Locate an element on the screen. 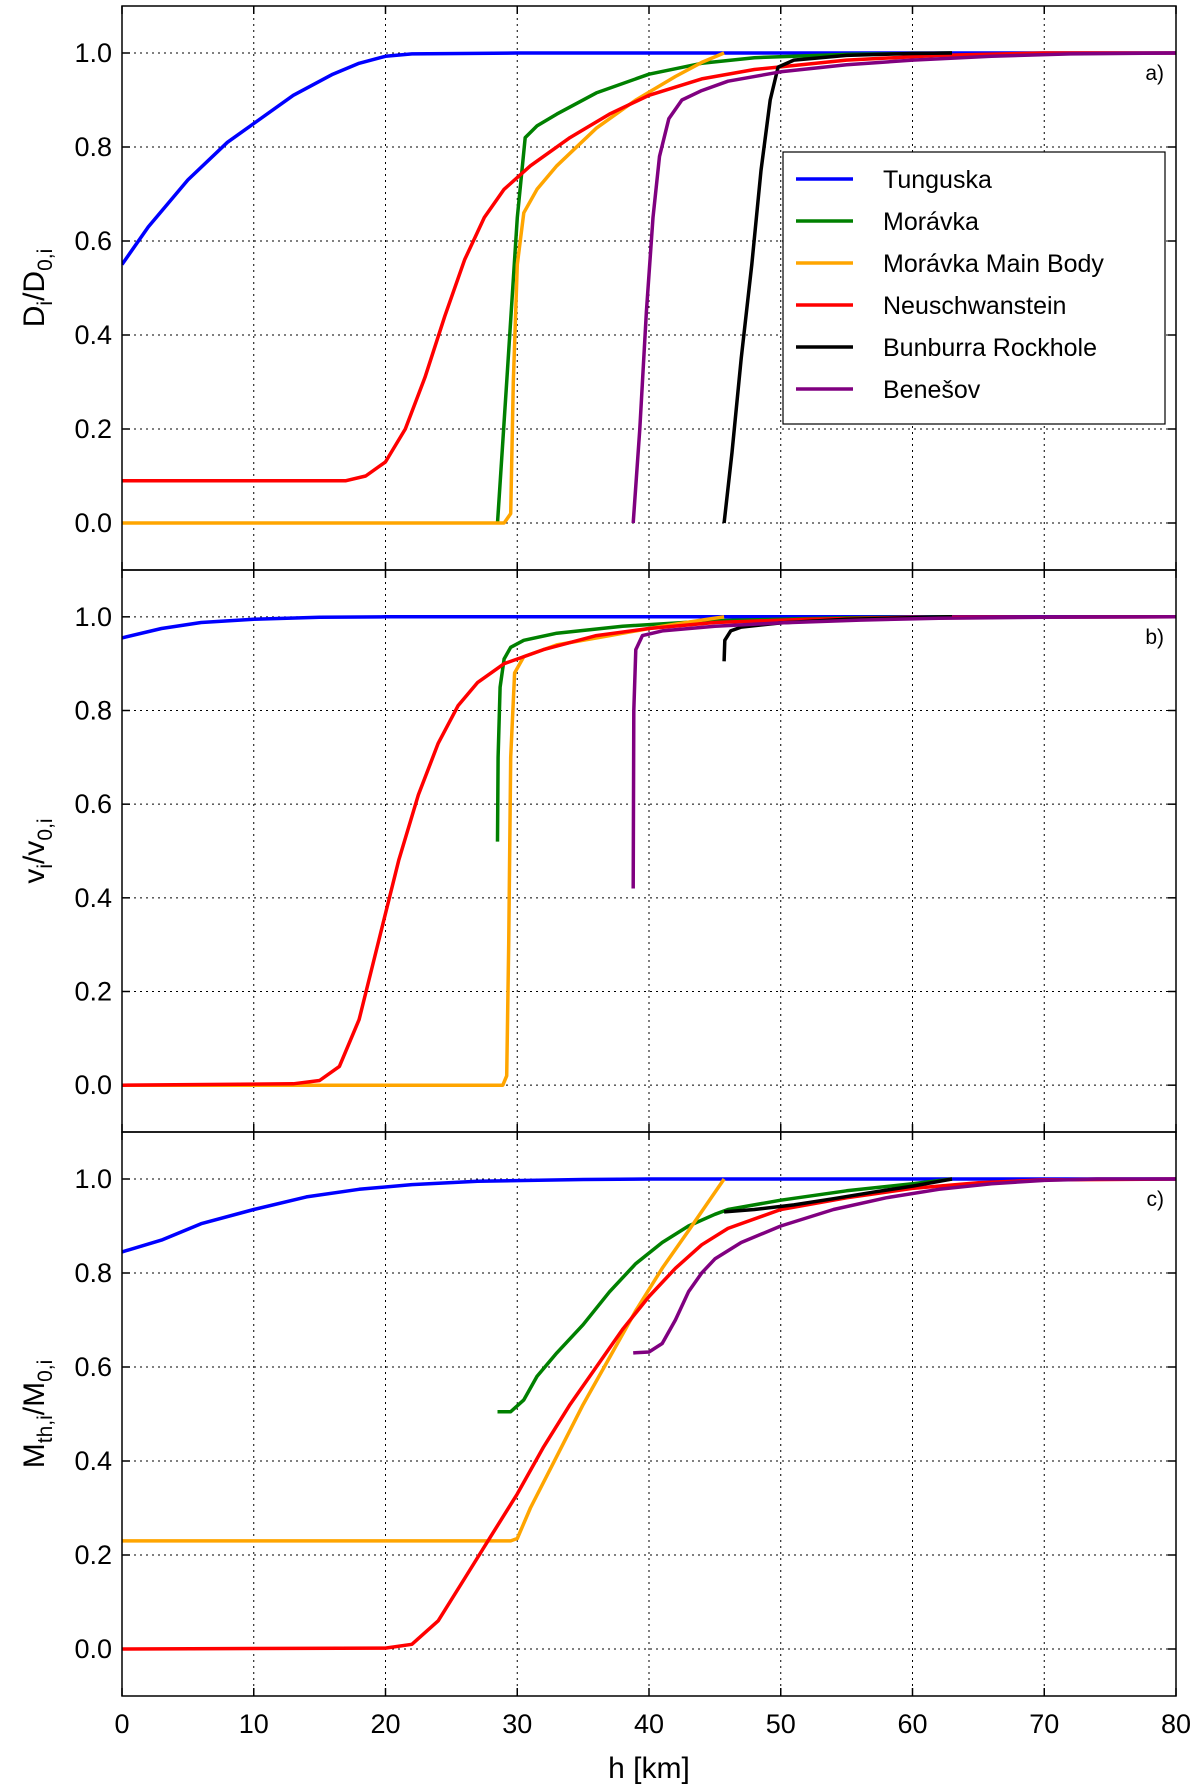 Image resolution: width=1200 pixels, height=1790 pixels. legend-box is located at coordinates (974, 288).